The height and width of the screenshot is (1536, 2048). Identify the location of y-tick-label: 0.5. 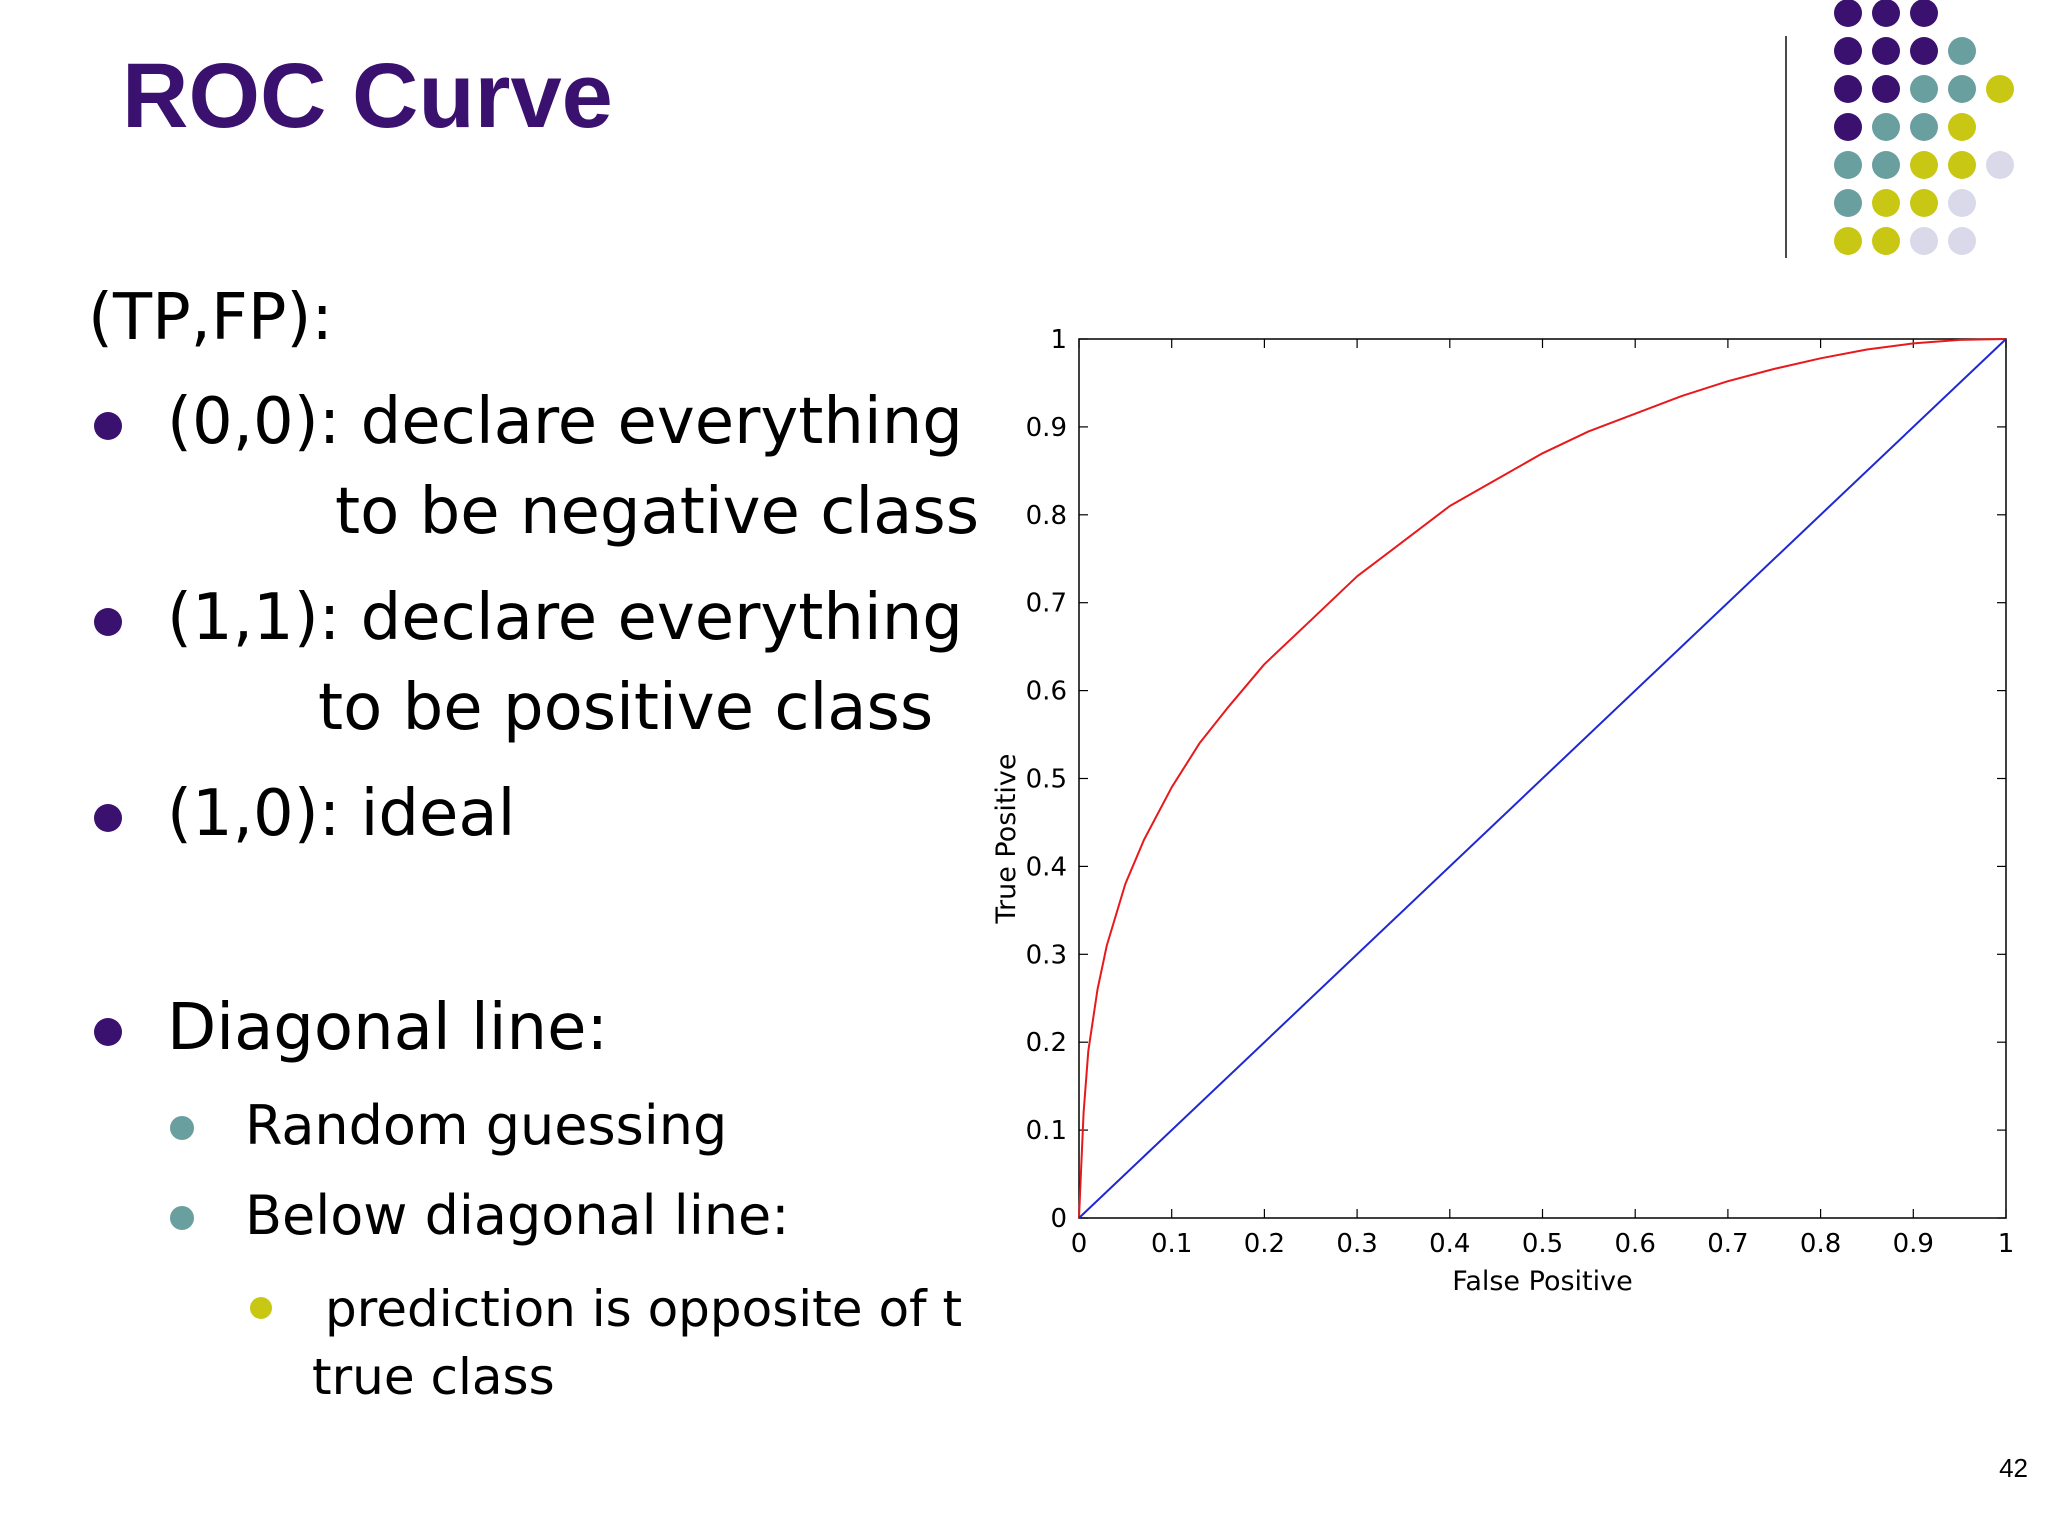
(1046, 780).